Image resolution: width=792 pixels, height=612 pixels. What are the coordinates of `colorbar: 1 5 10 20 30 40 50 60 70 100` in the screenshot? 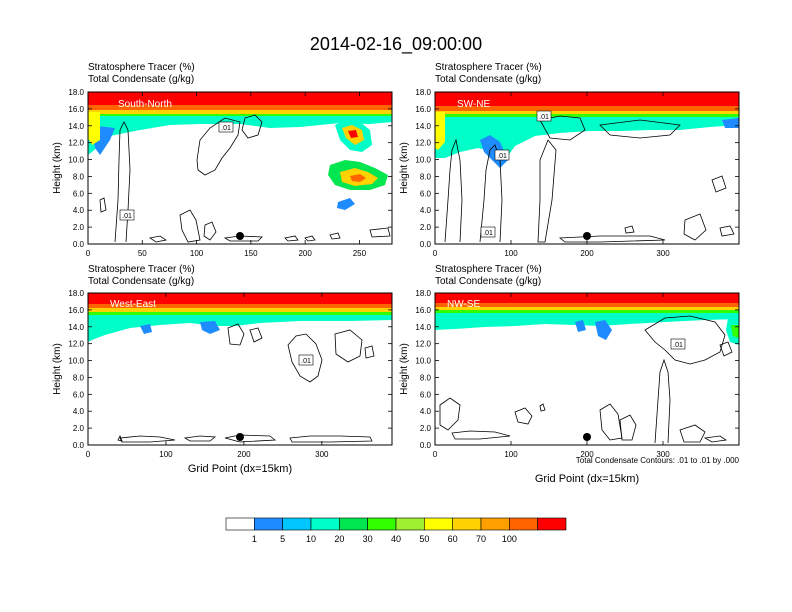 It's located at (396, 530).